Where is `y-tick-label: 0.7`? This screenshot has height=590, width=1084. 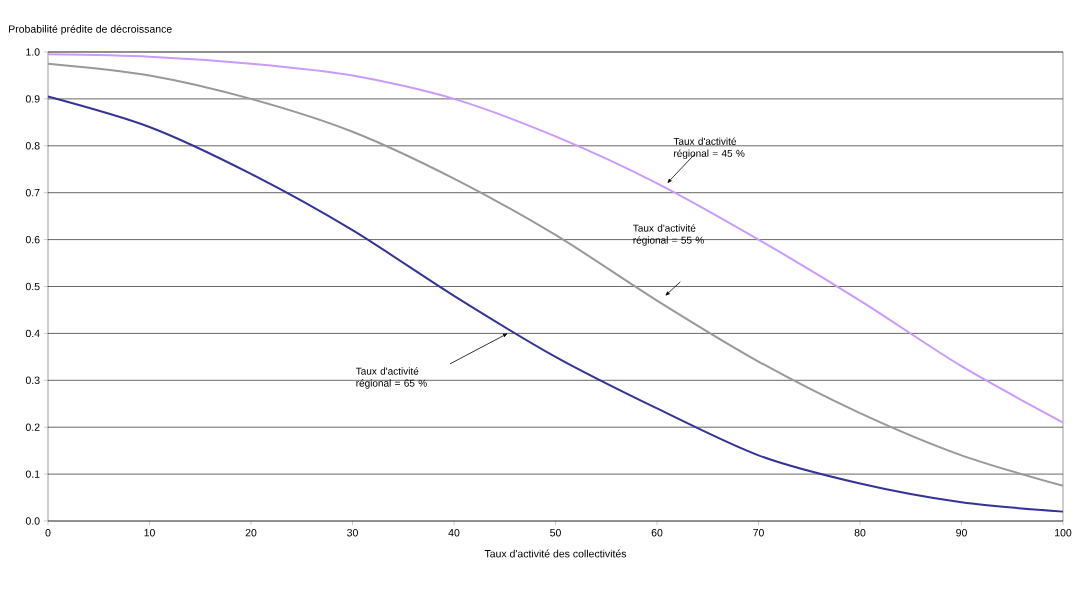 y-tick-label: 0.7 is located at coordinates (32, 192).